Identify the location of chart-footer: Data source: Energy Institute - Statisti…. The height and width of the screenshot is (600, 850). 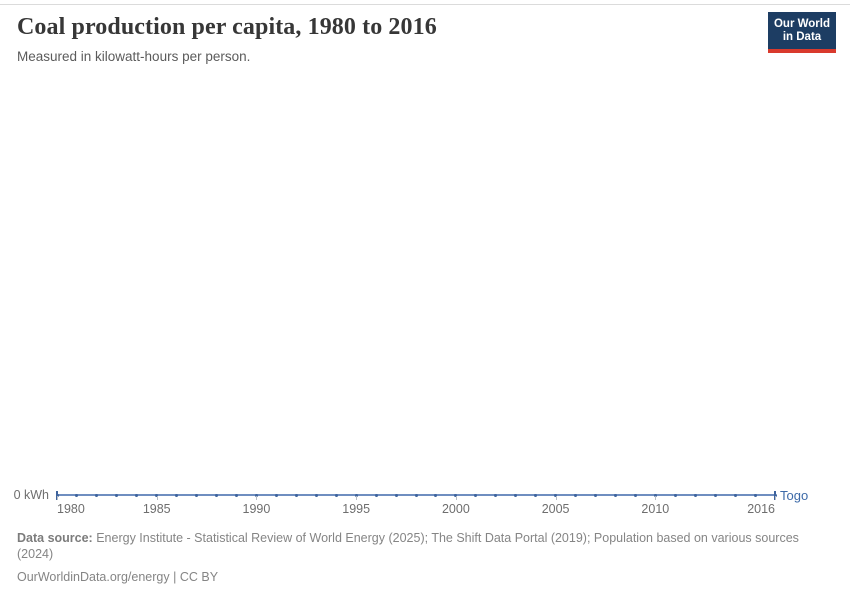
(425, 557).